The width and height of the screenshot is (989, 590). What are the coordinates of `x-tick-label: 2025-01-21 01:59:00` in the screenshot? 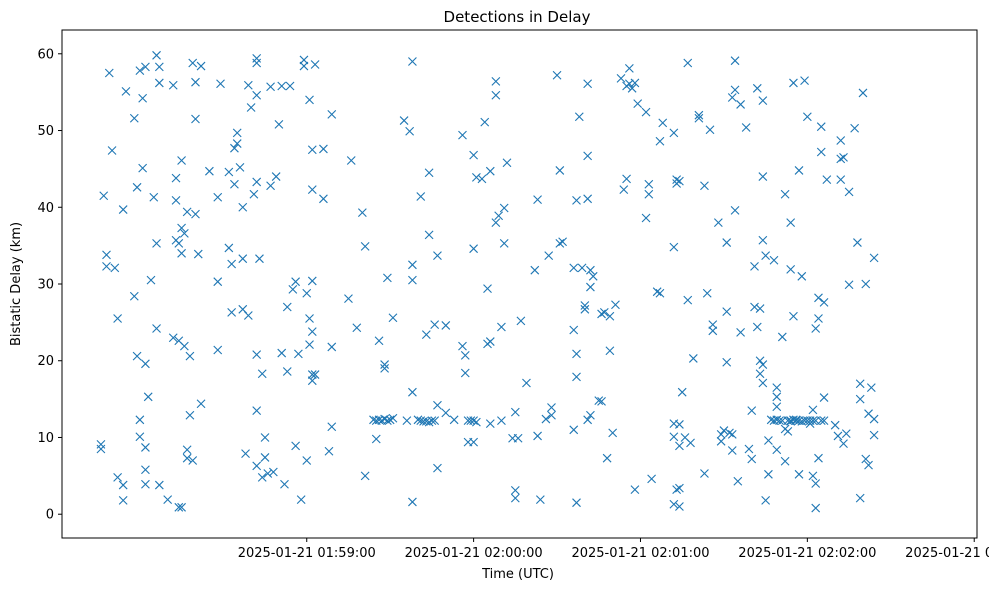 It's located at (307, 553).